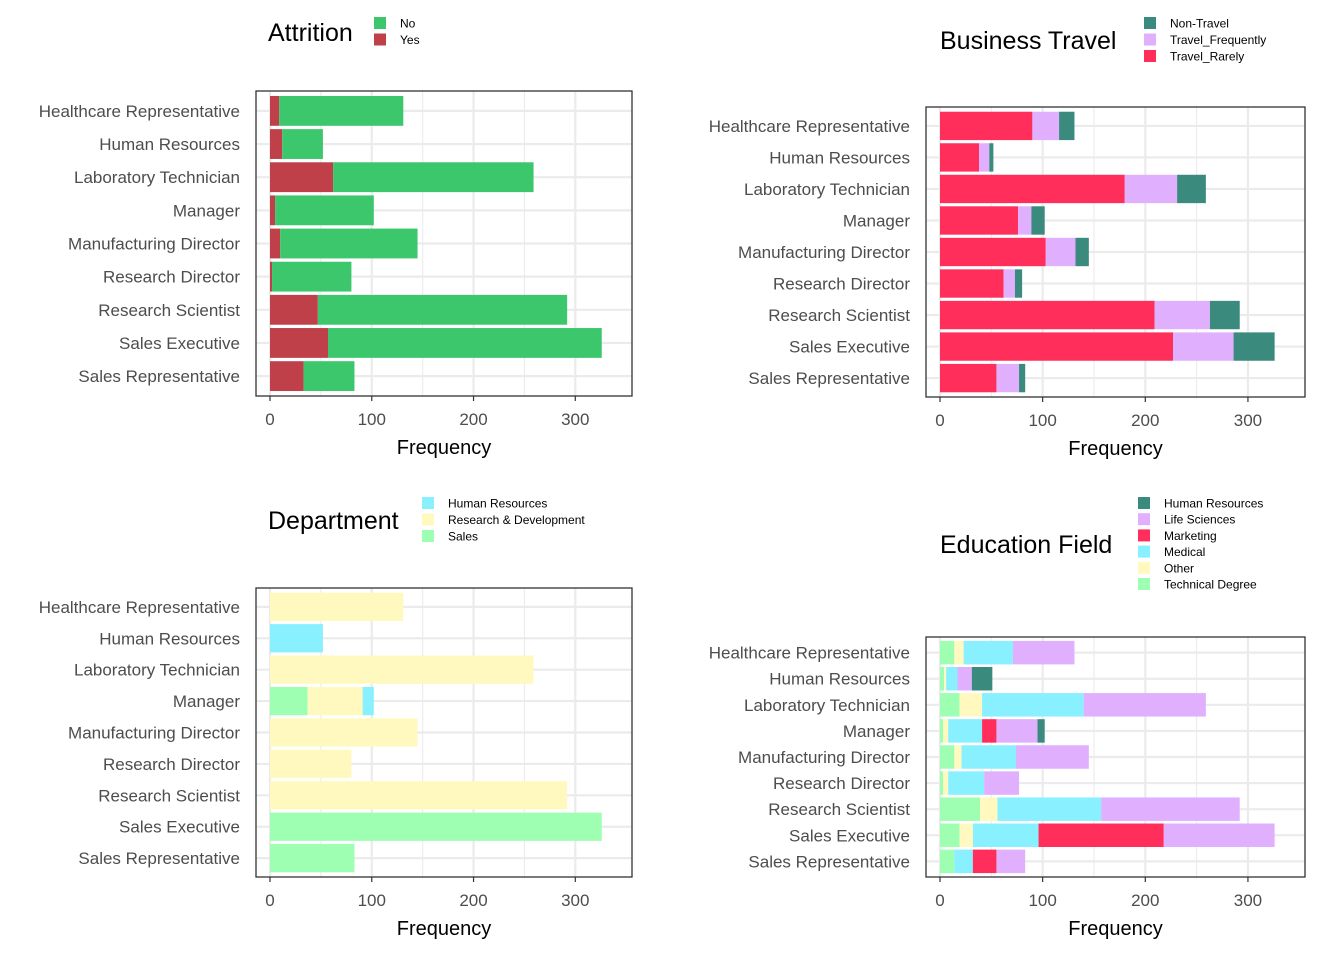 The width and height of the screenshot is (1344, 960). What do you see at coordinates (310, 33) in the screenshot?
I see `legend-title: Attrition` at bounding box center [310, 33].